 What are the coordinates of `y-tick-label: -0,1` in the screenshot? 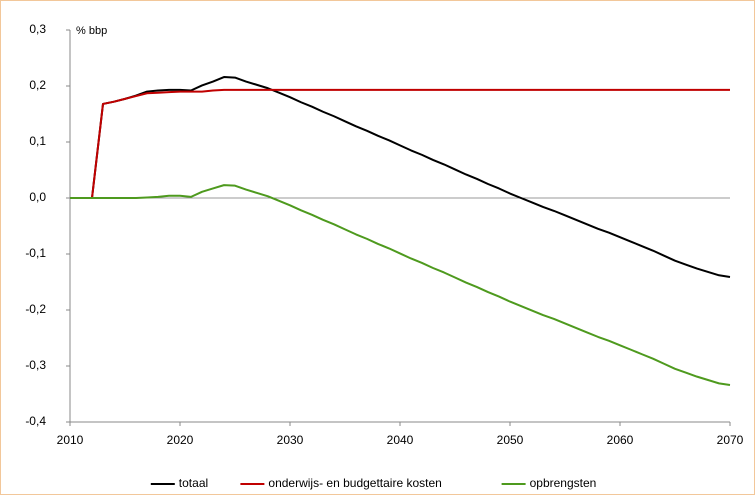 It's located at (35, 253).